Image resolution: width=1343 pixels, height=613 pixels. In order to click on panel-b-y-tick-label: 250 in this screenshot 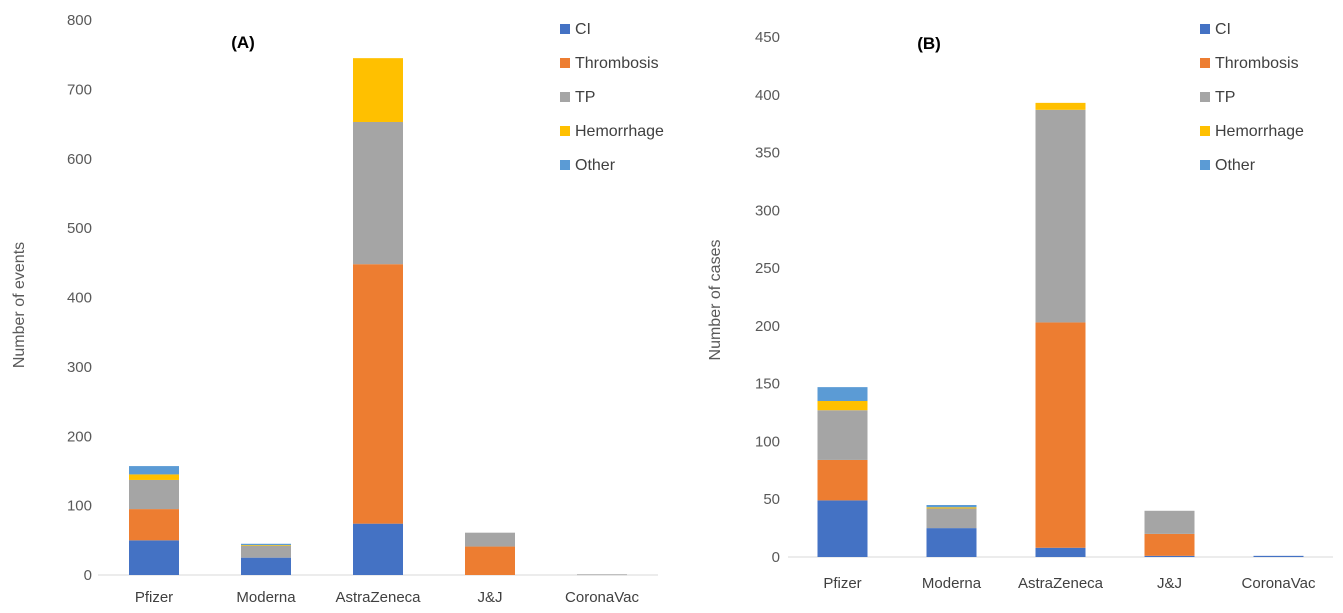, I will do `click(767, 268)`.